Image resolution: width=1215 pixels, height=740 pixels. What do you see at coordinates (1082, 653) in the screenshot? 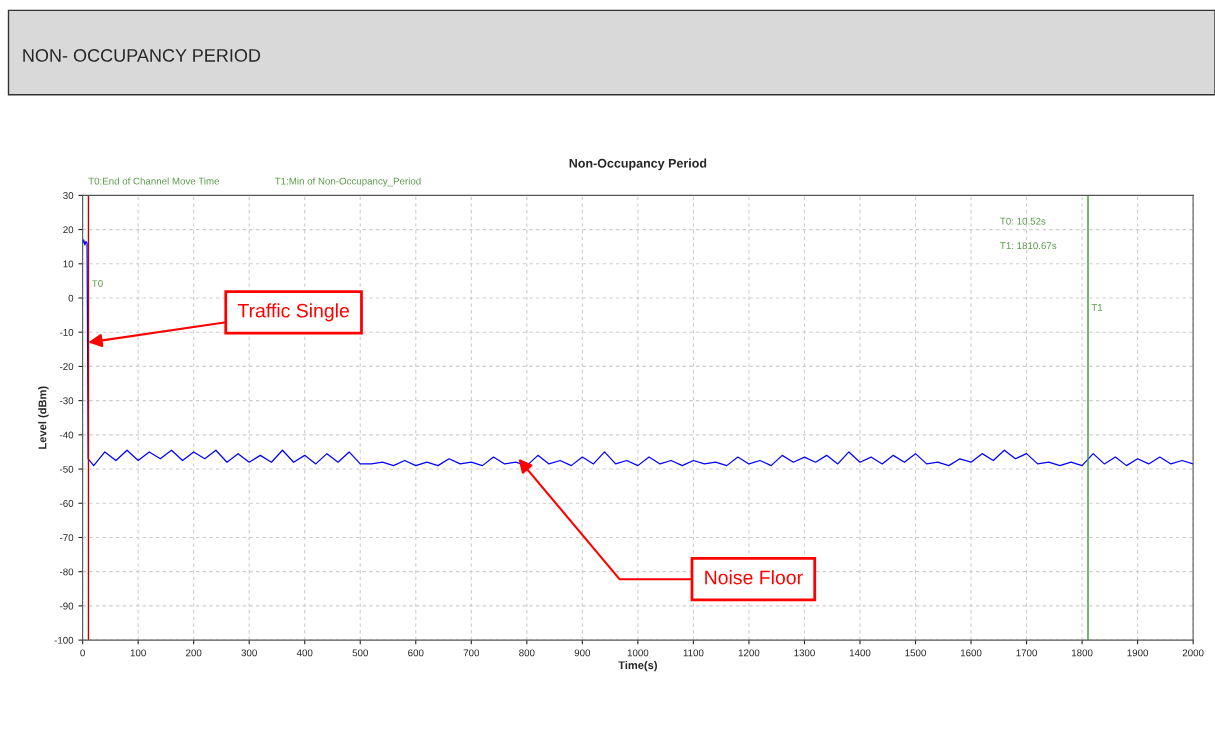
I see `x-tick-label: 1800` at bounding box center [1082, 653].